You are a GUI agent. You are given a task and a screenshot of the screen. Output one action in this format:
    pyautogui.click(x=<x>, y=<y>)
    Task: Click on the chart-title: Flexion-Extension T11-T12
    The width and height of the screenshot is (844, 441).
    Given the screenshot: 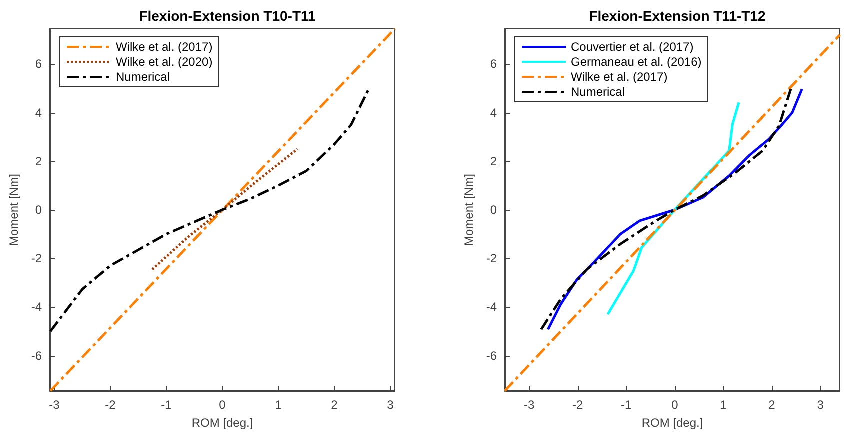 What is the action you would take?
    pyautogui.click(x=677, y=16)
    